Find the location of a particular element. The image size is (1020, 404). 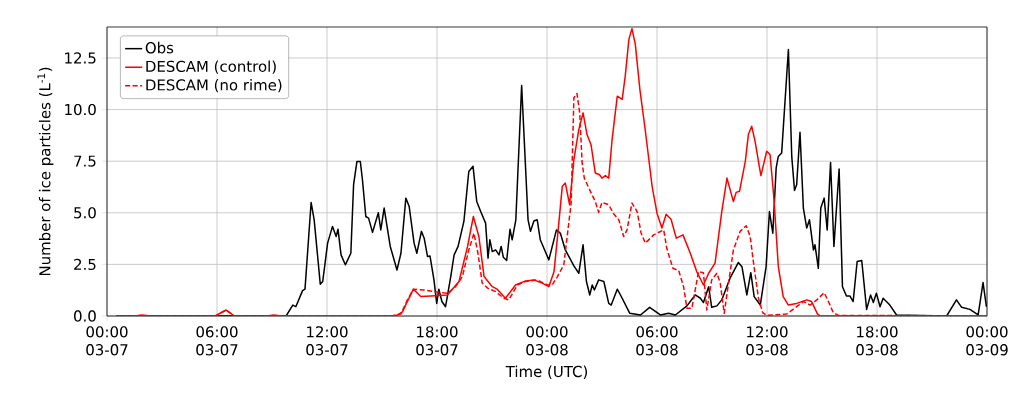

y-axis-title: Number of ice particles (L$^{-1}$) is located at coordinates (45, 171).